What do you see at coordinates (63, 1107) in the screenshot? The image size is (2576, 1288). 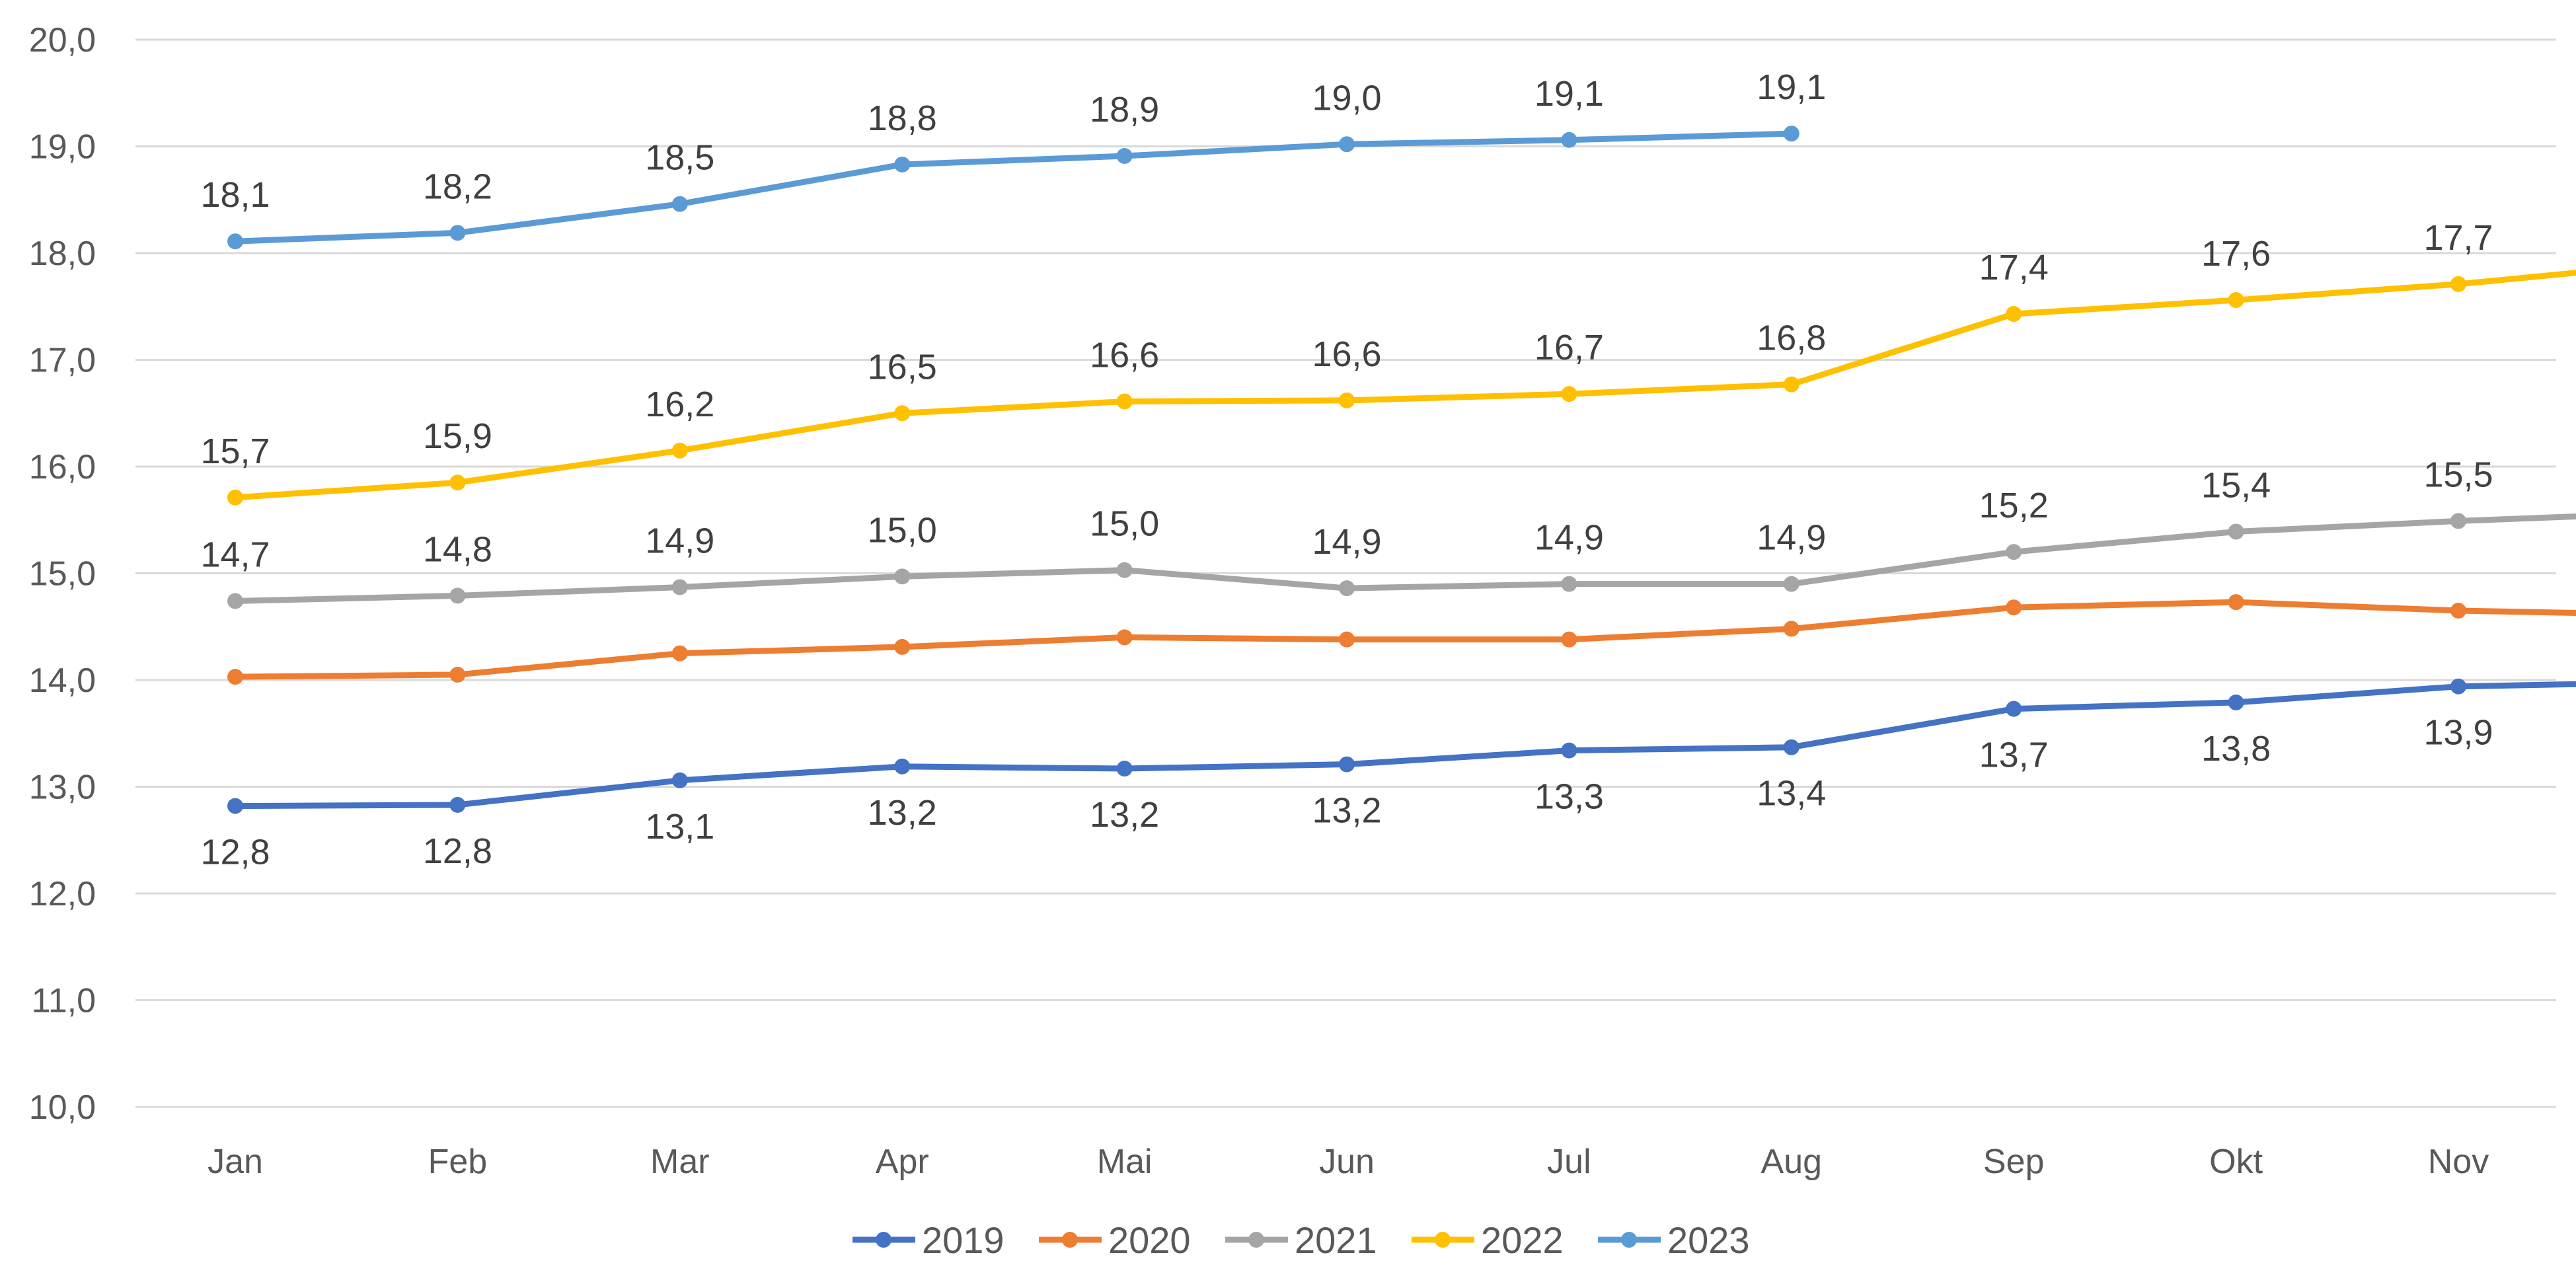 I see `y-tick-label: 10,0` at bounding box center [63, 1107].